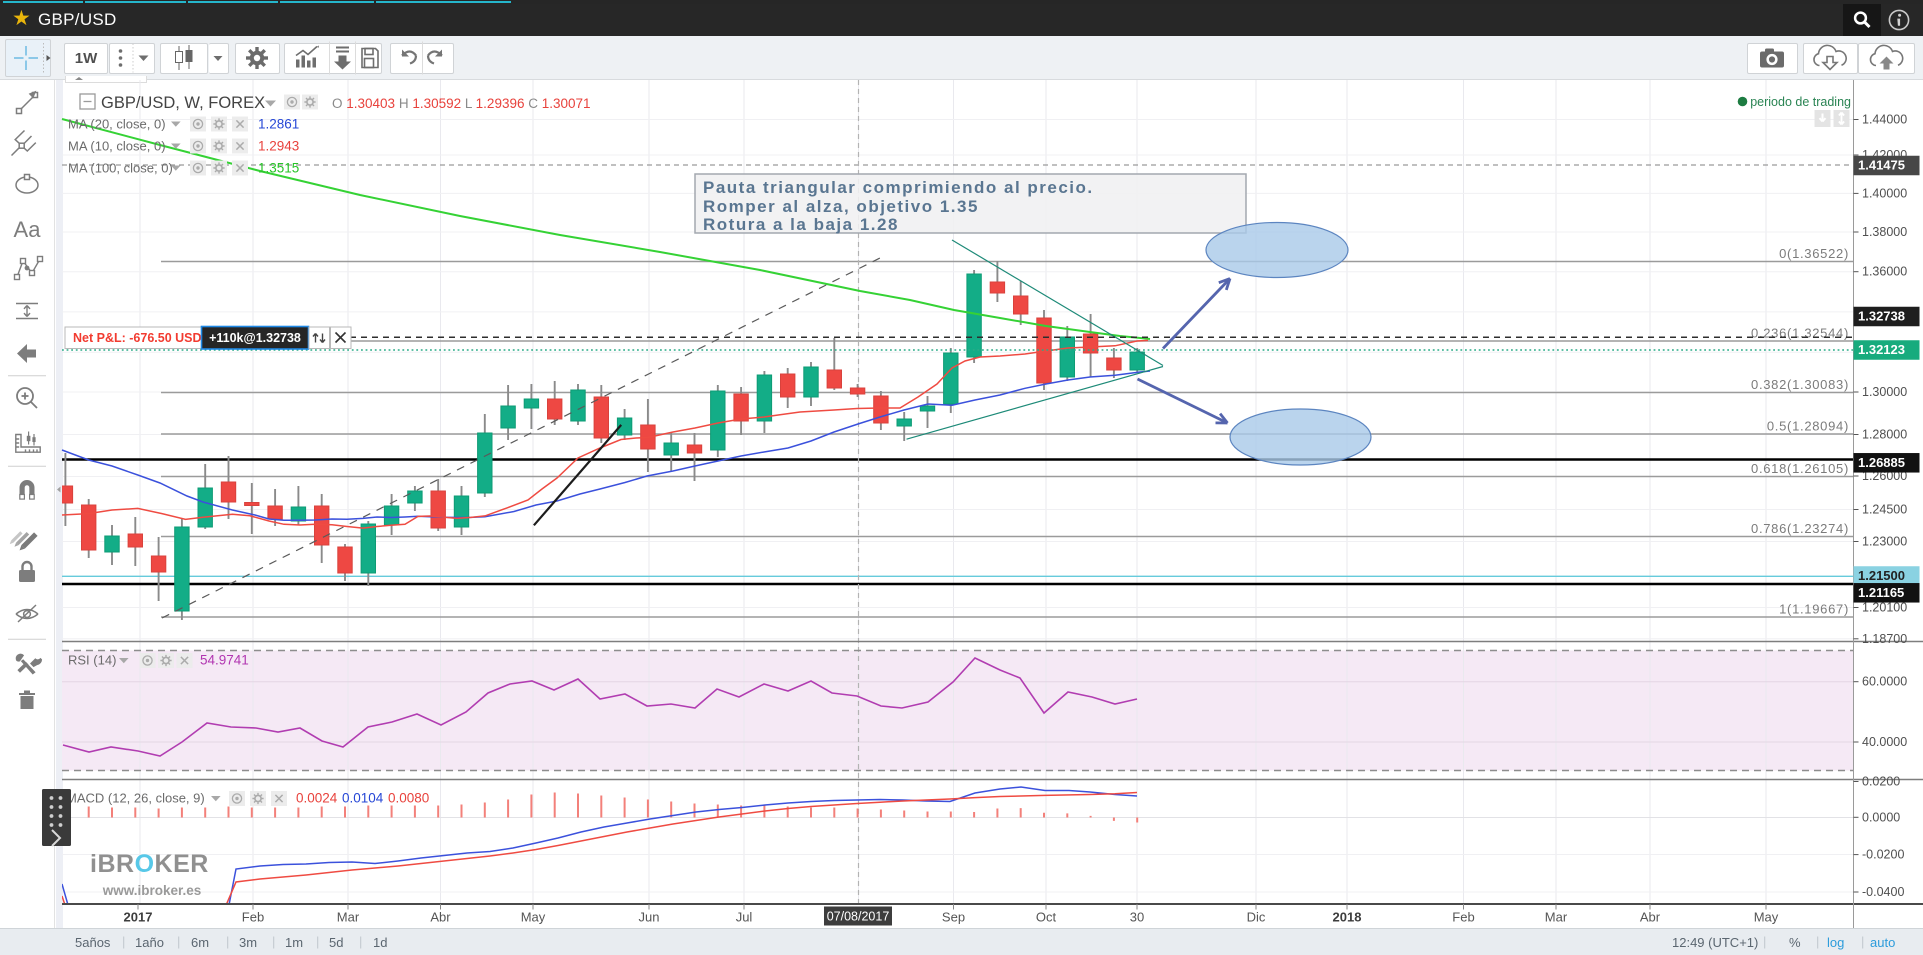  Describe the element at coordinates (1884, 608) in the screenshot. I see `svg-text: 1.20100` at that location.